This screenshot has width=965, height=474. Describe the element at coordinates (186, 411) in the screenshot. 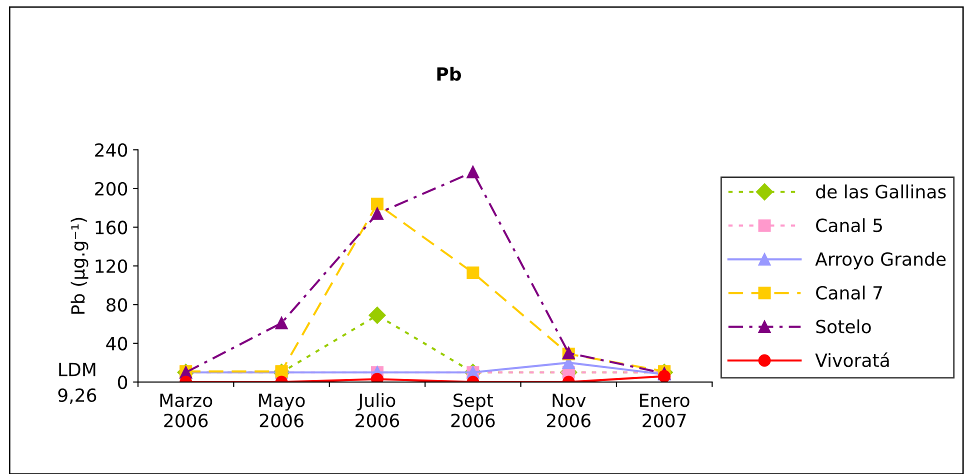

I see `x-tick-label: Marzo 2006` at that location.